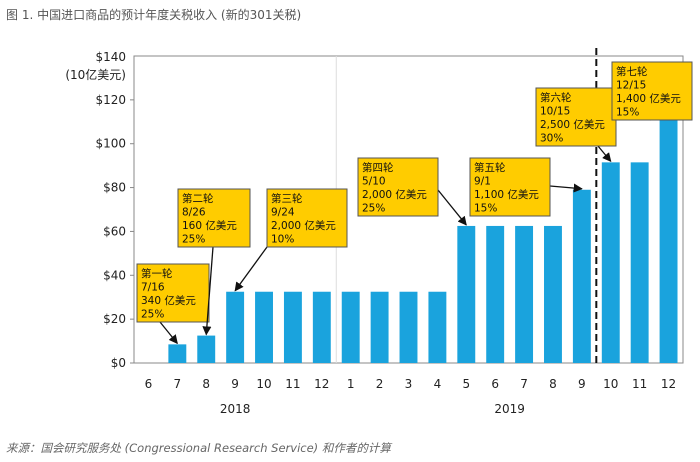 Image resolution: width=700 pixels, height=462 pixels. Describe the element at coordinates (110, 57) in the screenshot. I see `y-axis-label-top: $140` at that location.